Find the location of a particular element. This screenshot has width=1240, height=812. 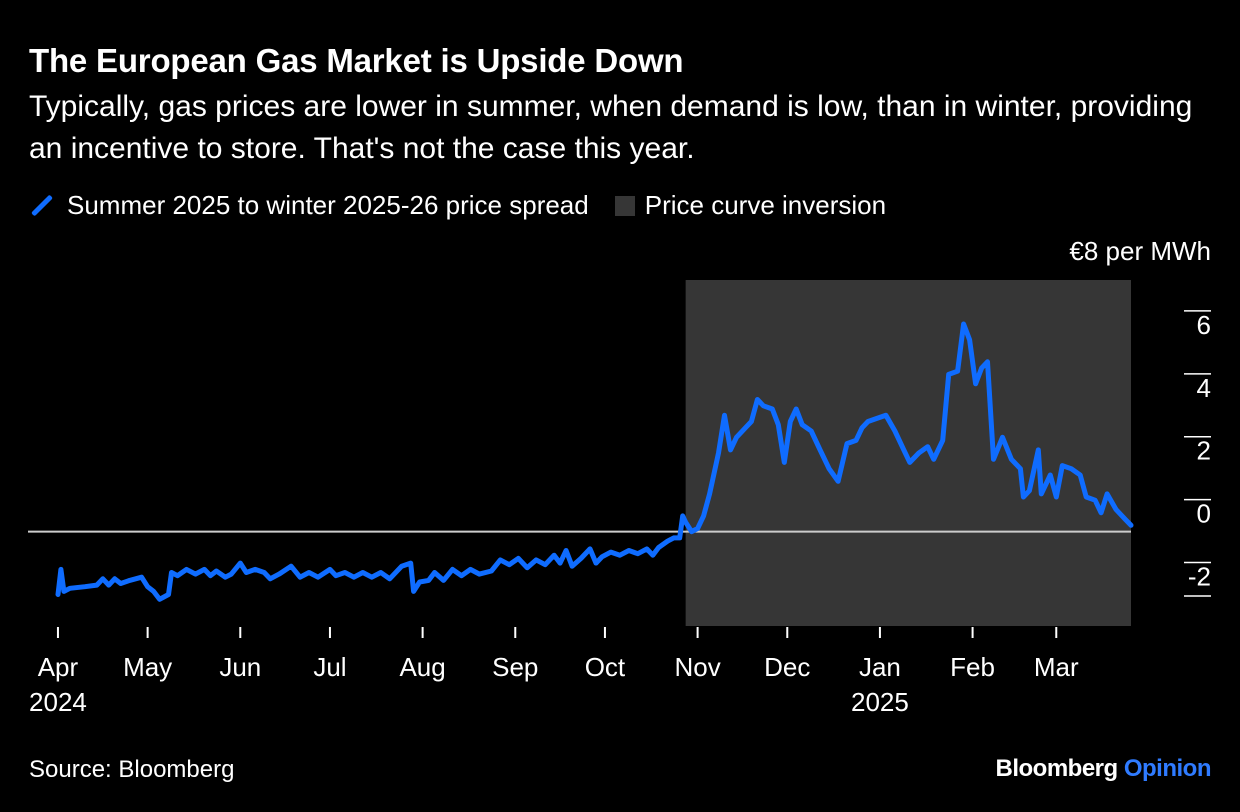

y-axis-unit-label: €8 per MWh is located at coordinates (1140, 251).